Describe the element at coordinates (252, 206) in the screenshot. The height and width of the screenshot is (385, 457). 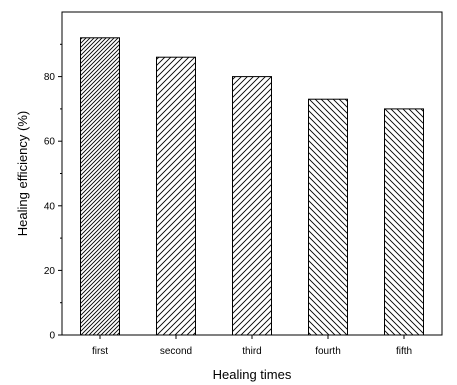
I see `bar-third` at that location.